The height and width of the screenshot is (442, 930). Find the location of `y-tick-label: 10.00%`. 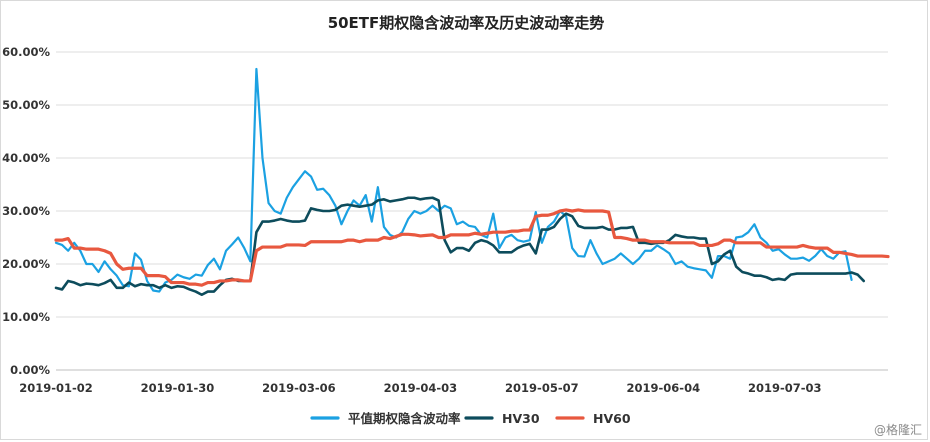

y-tick-label: 10.00% is located at coordinates (26, 317).